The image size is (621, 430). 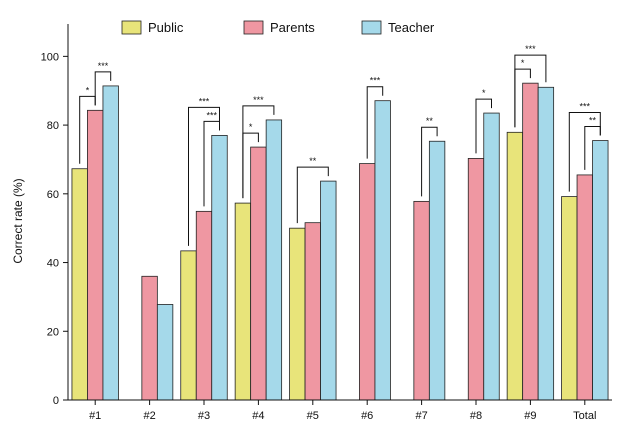 I want to click on legend-swatch-public, so click(x=131, y=27).